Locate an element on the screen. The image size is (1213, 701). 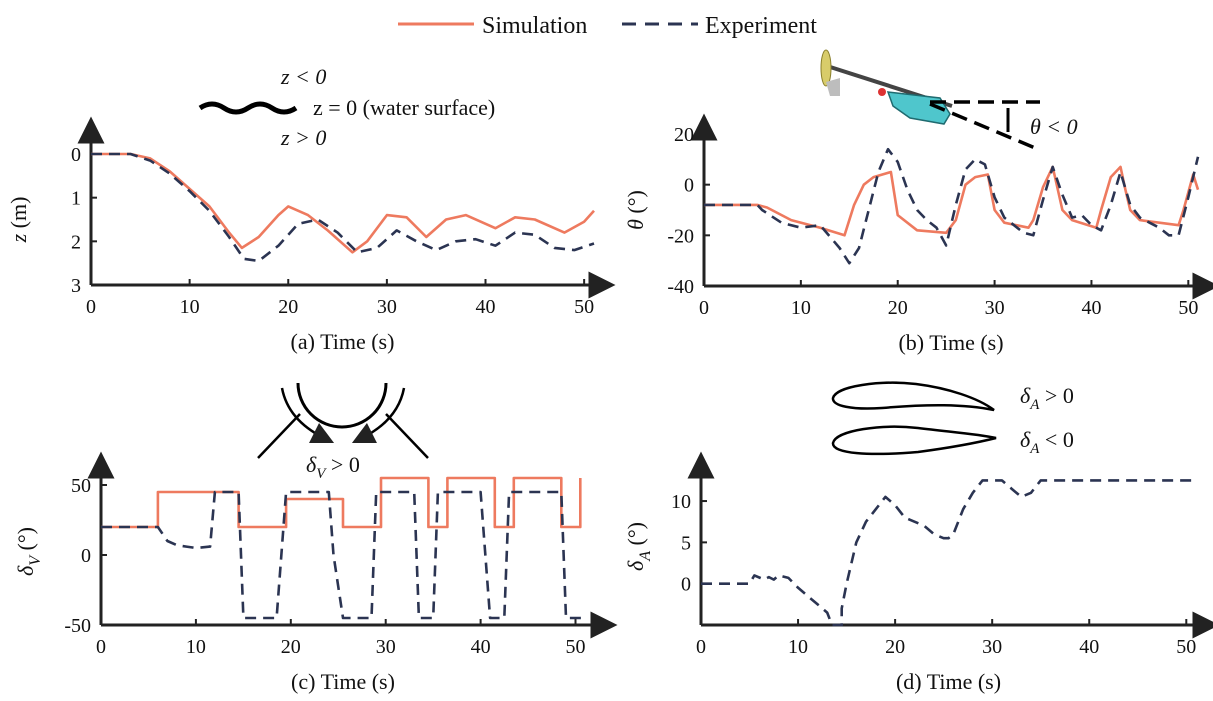
delta-a-negative-label: δA < 0 is located at coordinates (1047, 442).